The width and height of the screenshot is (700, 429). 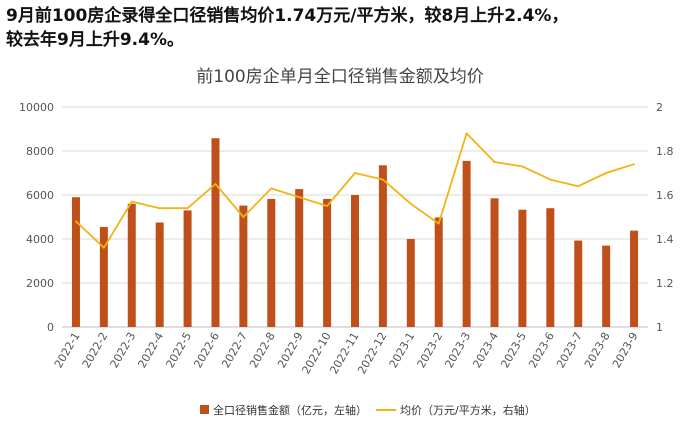 I want to click on y-right-tick-label: 1.4, so click(x=665, y=239).